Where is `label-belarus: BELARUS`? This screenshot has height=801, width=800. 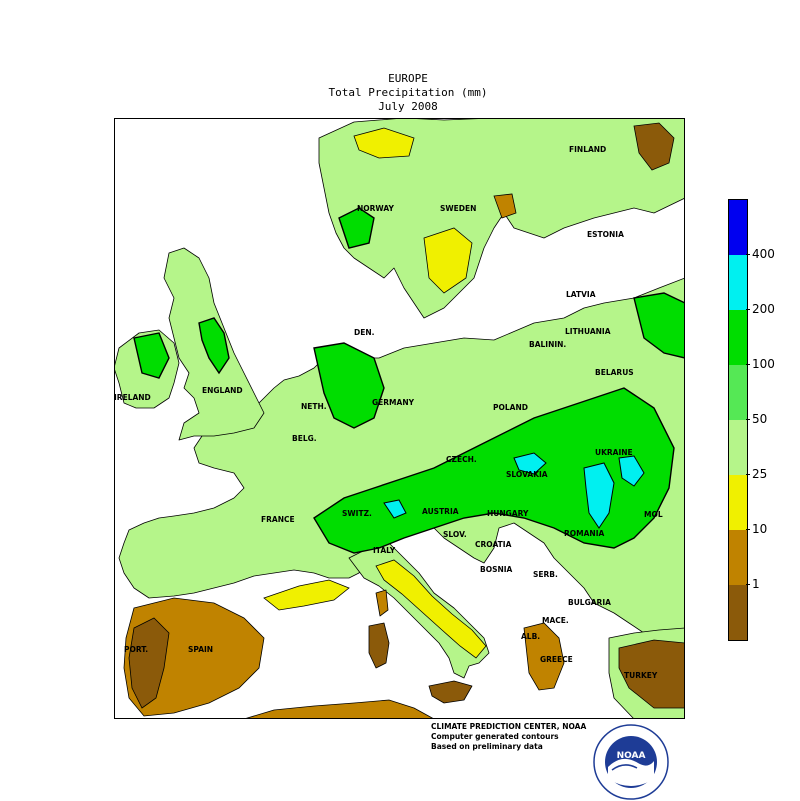 label-belarus: BELARUS is located at coordinates (614, 372).